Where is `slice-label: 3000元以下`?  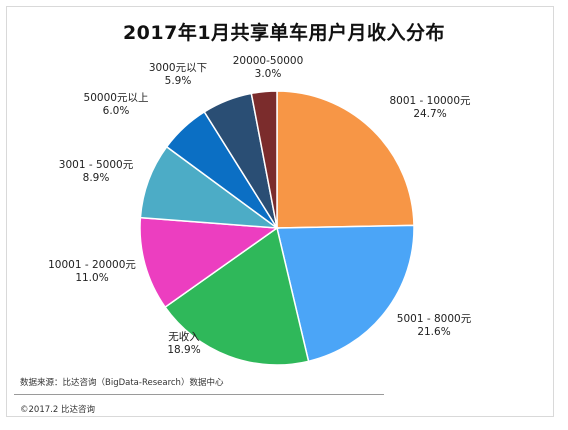
slice-label: 3000元以下 is located at coordinates (178, 68).